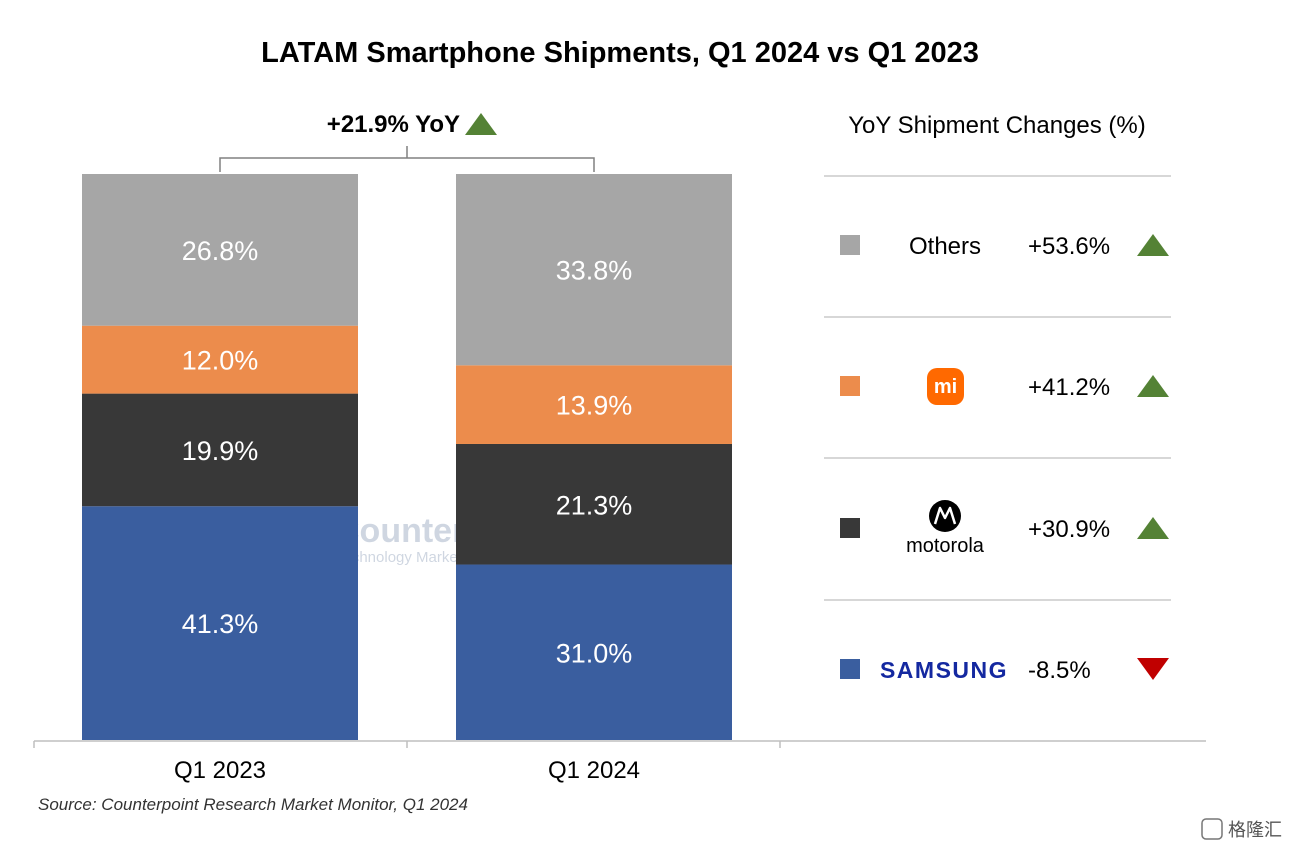 The image size is (1291, 849). I want to click on footer-mark-text: 格隆汇, so click(1255, 830).